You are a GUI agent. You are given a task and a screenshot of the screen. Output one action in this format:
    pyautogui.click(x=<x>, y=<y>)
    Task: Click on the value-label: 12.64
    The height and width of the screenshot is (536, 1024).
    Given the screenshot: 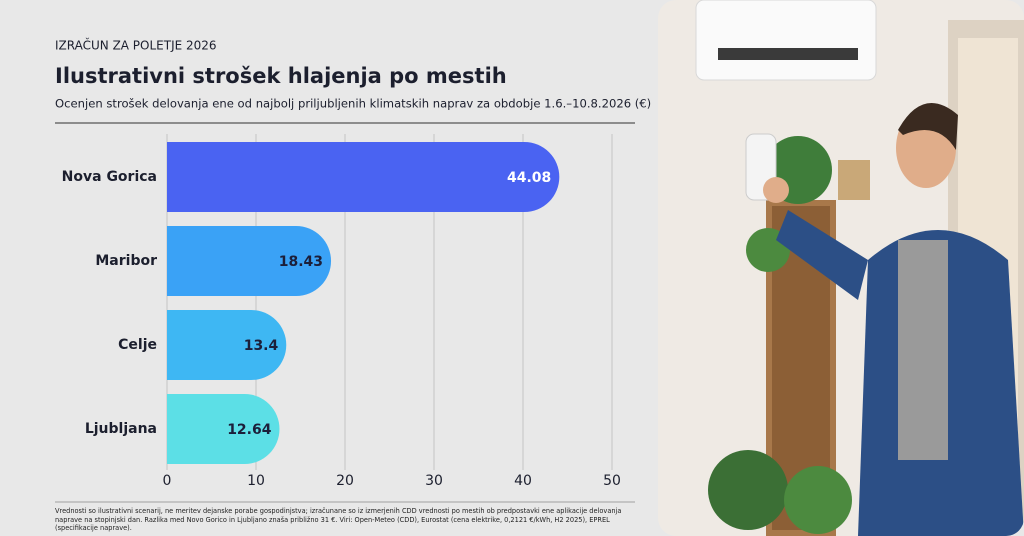 What is the action you would take?
    pyautogui.click(x=249, y=430)
    